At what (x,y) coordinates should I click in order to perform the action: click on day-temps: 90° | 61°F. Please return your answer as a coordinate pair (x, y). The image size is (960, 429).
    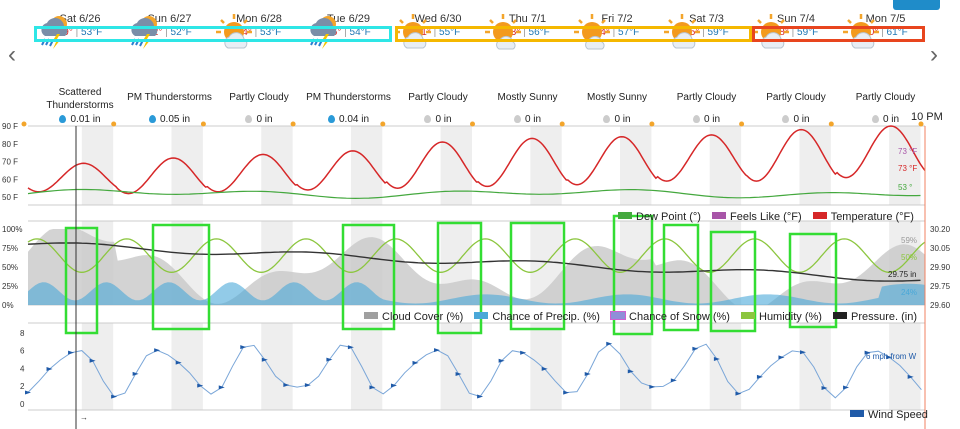
    Looking at the image, I should click on (885, 32).